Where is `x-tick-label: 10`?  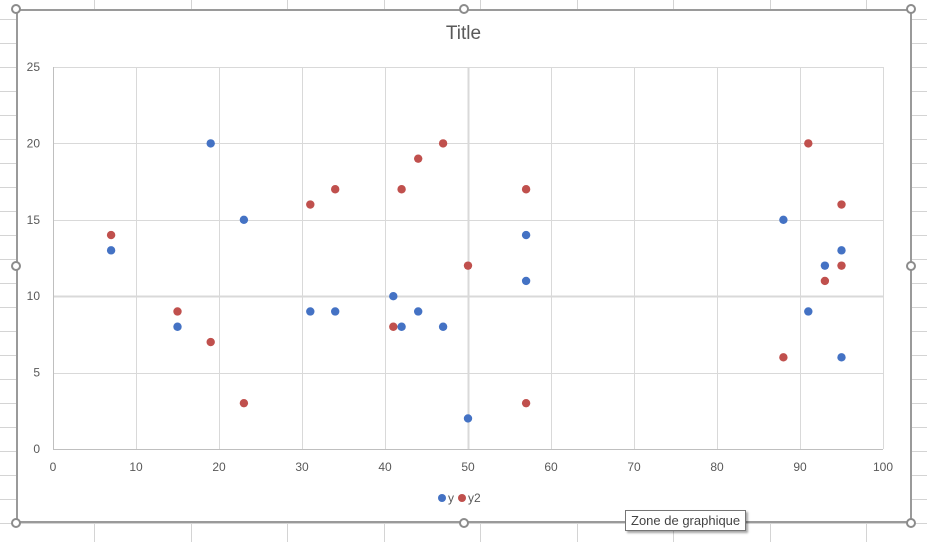 x-tick-label: 10 is located at coordinates (136, 467).